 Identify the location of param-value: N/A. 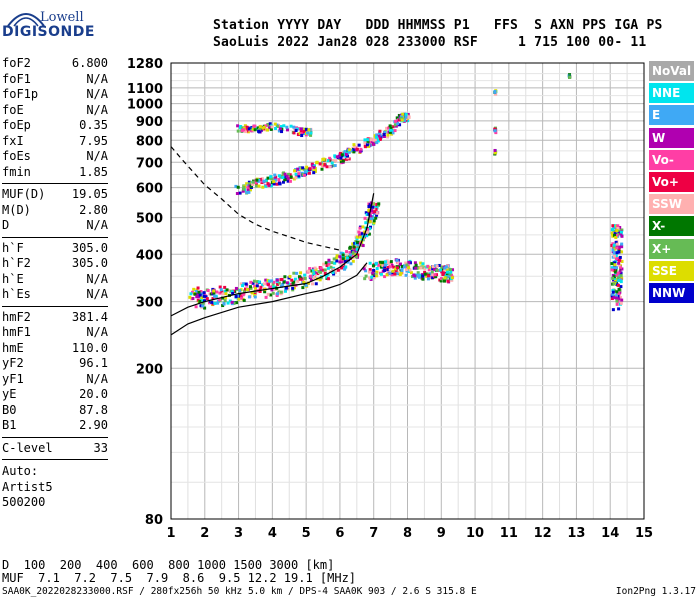
(97, 225).